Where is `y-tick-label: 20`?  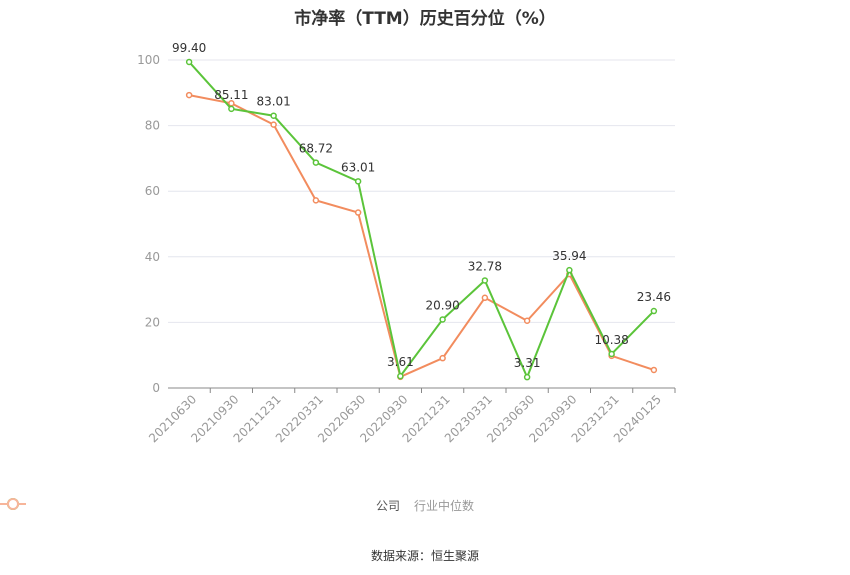
y-tick-label: 20 is located at coordinates (152, 322).